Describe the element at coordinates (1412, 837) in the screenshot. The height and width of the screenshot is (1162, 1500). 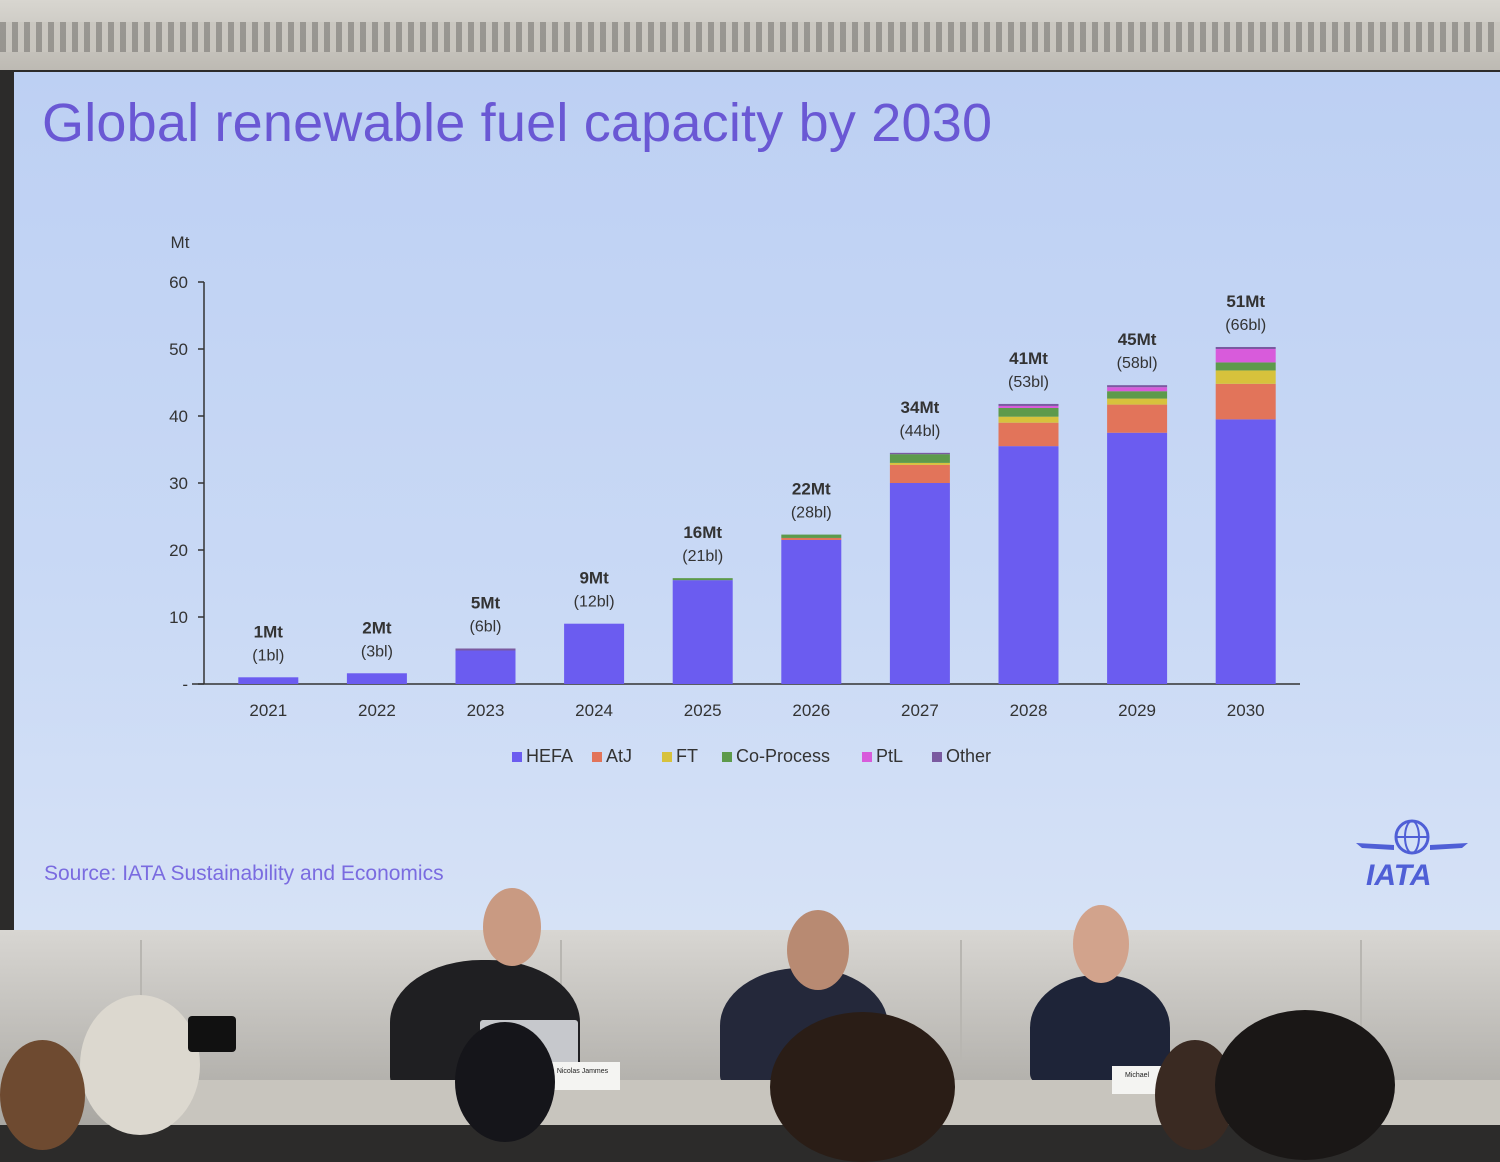
I see `globe-wings-icon` at that location.